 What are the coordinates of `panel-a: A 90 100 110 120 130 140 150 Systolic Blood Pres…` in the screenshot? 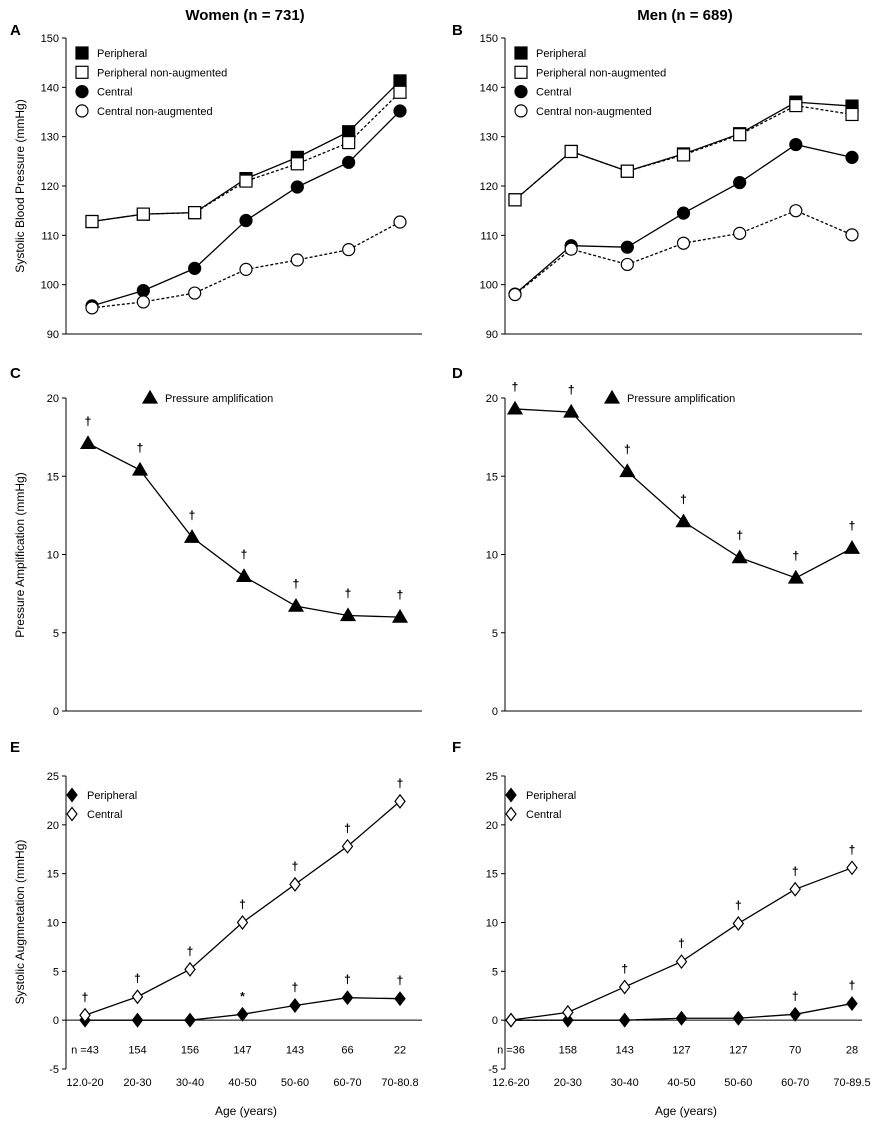 It's located at (216, 181).